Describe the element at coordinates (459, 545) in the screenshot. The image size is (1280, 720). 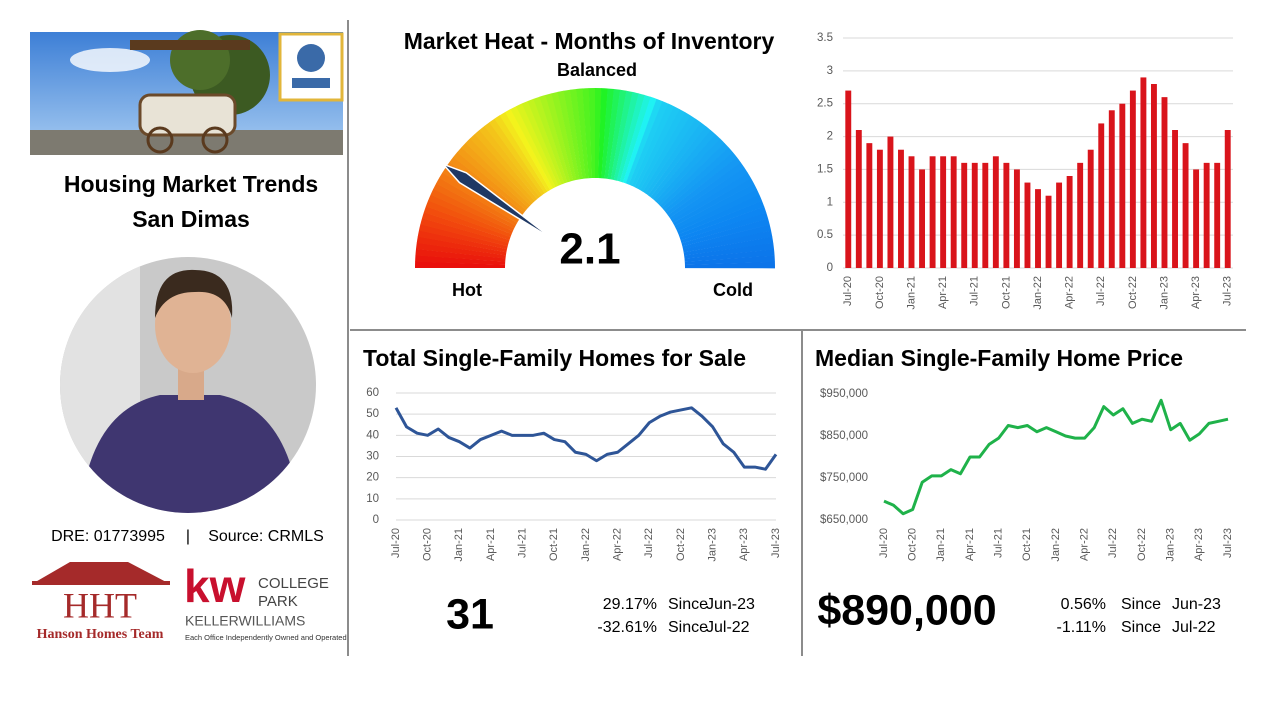
I see `x-tick-label: Jan-21` at that location.